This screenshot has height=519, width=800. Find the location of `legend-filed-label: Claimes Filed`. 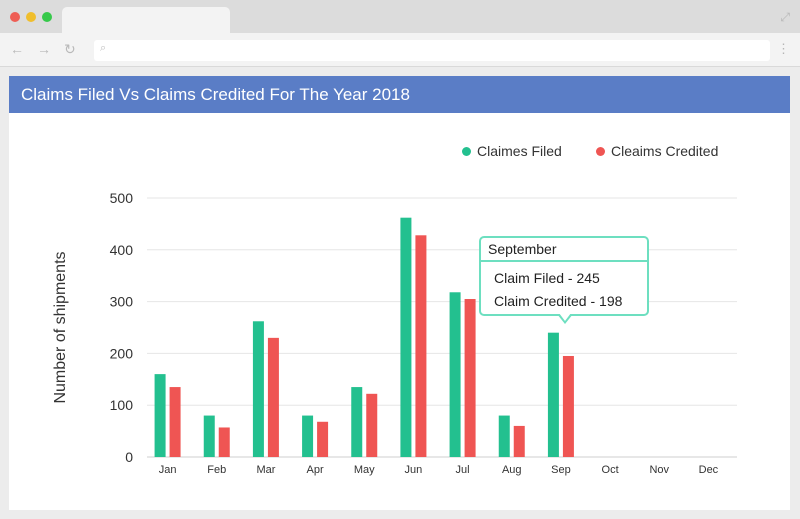

legend-filed-label: Claimes Filed is located at coordinates (519, 151).